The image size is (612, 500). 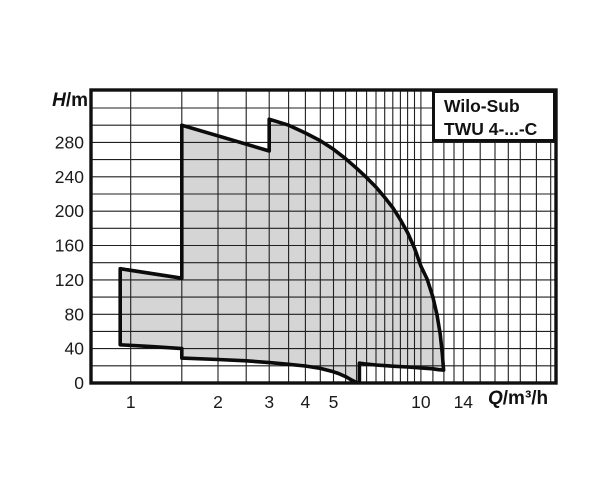 I want to click on legend-model: TWU 4-...-C, so click(x=491, y=129).